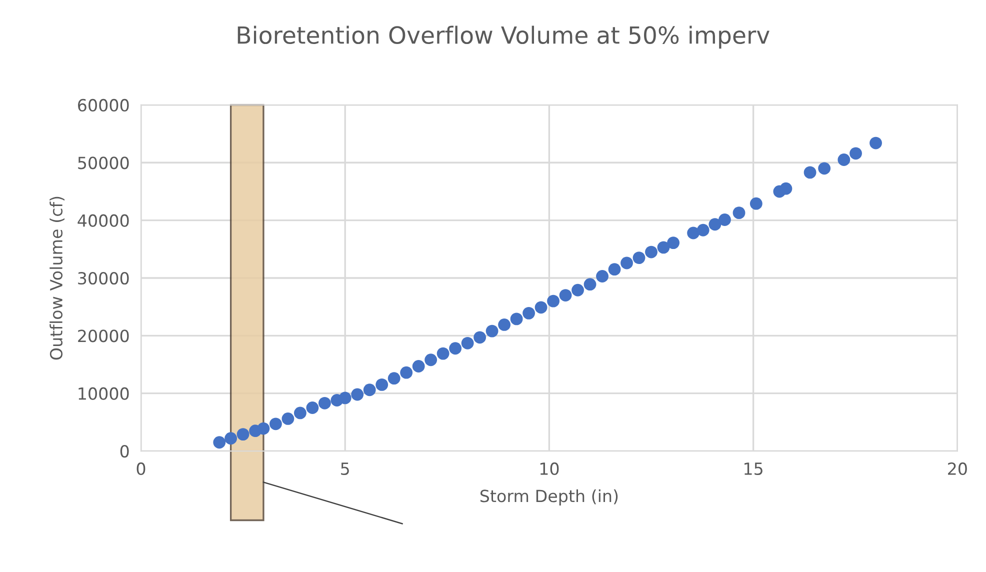  What do you see at coordinates (753, 469) in the screenshot?
I see `x-tick-label: 15` at bounding box center [753, 469].